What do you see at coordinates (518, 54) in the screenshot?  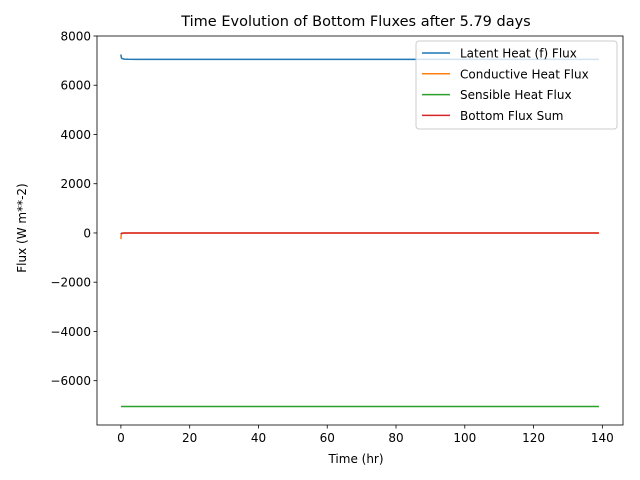 I see `legend-label-1: Latent Heat (f) Flux` at bounding box center [518, 54].